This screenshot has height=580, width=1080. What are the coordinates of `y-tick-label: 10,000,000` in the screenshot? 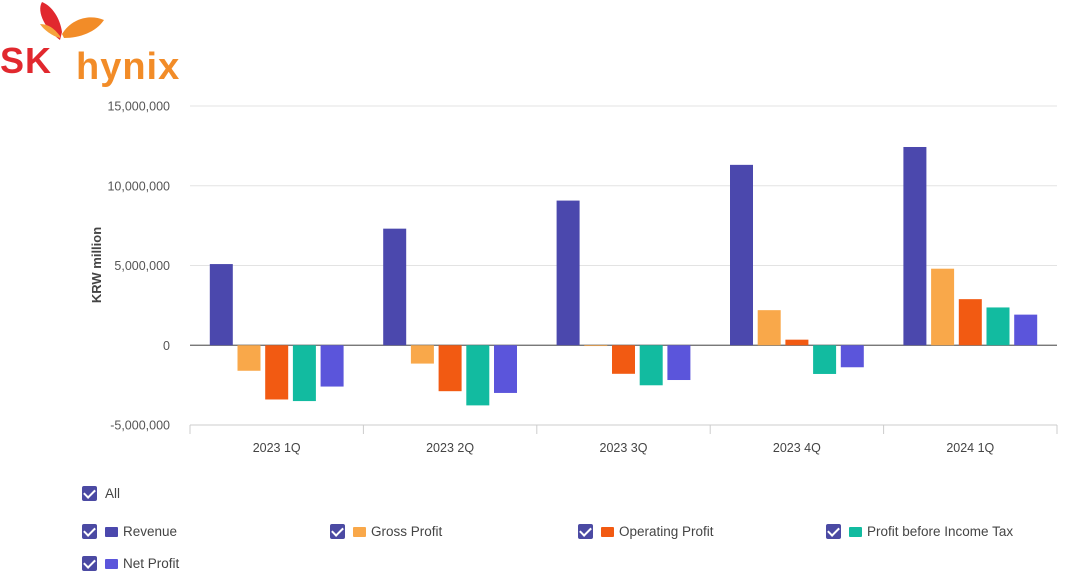 It's located at (138, 186).